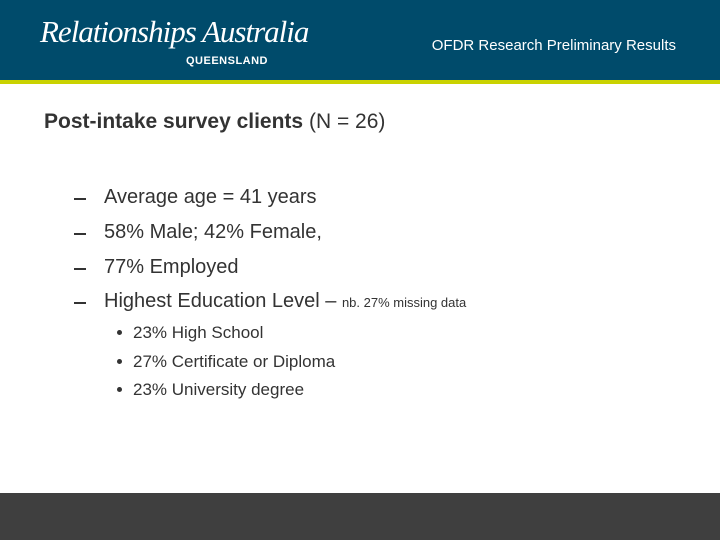  I want to click on bullet-text: 77% Employed, so click(171, 267).